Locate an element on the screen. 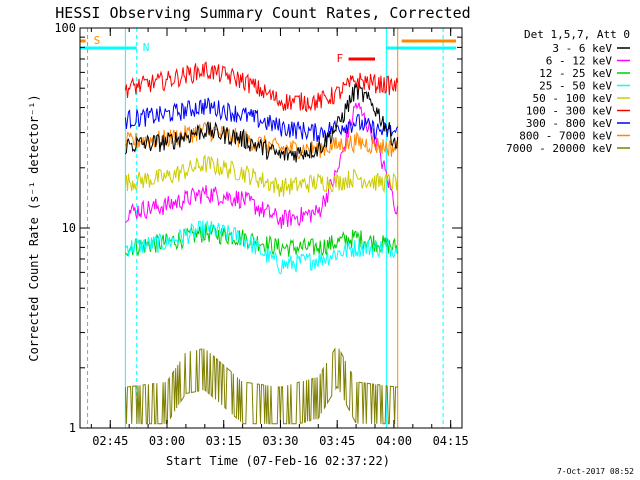  legend-entry-label: 25 - 50 keV is located at coordinates (575, 86).